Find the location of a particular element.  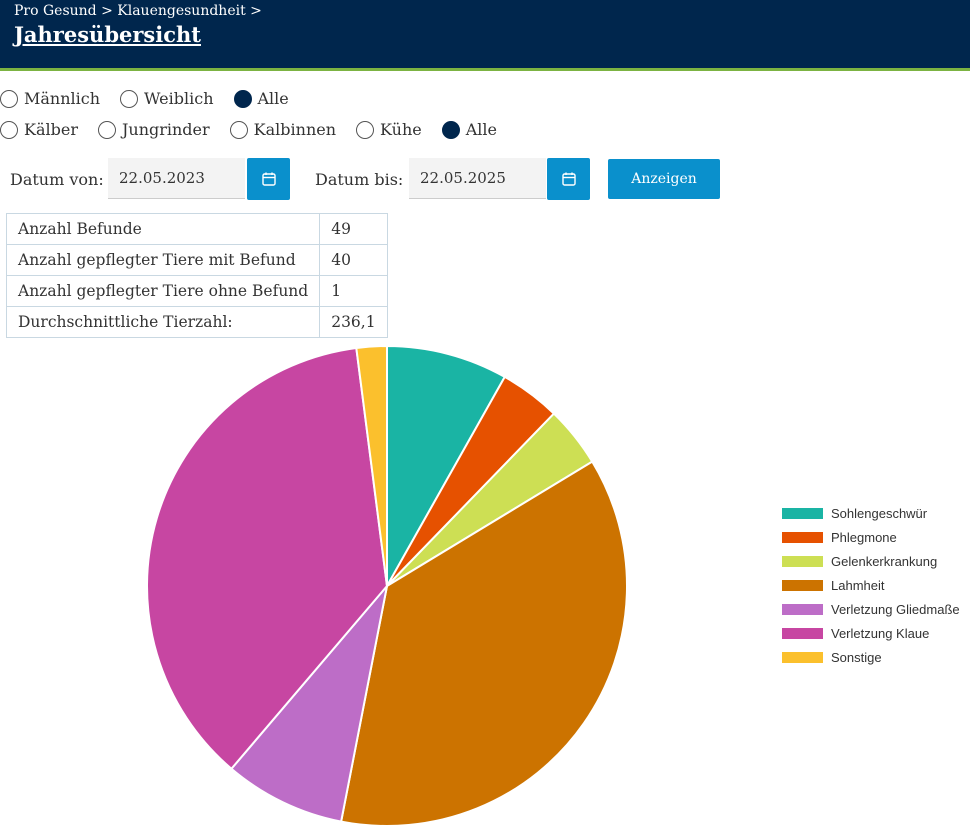

radio-label: Kühe is located at coordinates (401, 129).